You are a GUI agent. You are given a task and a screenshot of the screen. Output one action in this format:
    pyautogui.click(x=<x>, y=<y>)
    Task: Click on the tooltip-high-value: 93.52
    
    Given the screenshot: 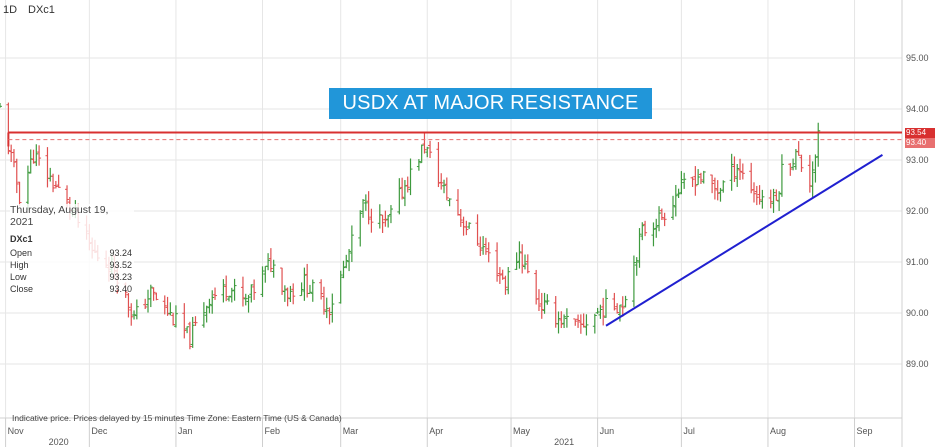 What is the action you would take?
    pyautogui.click(x=120, y=265)
    